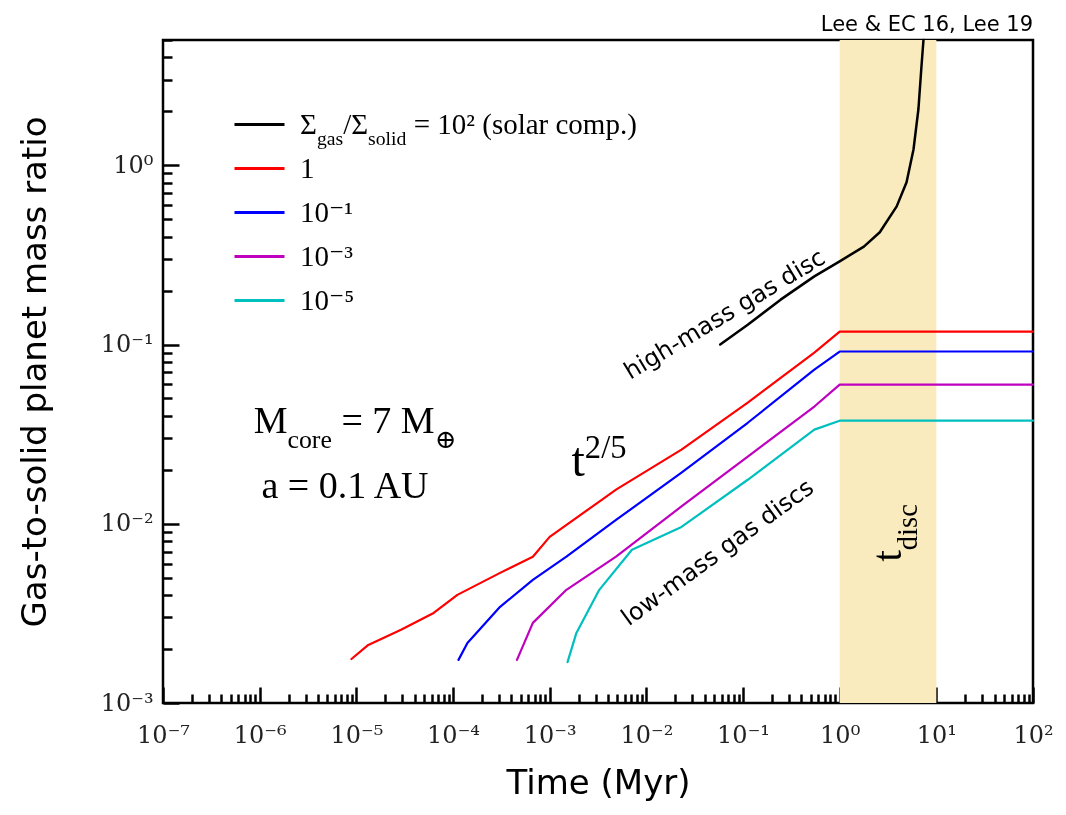 The width and height of the screenshot is (1066, 815). Describe the element at coordinates (453, 734) in the screenshot. I see `x-tick-label: 10⁻⁴` at that location.